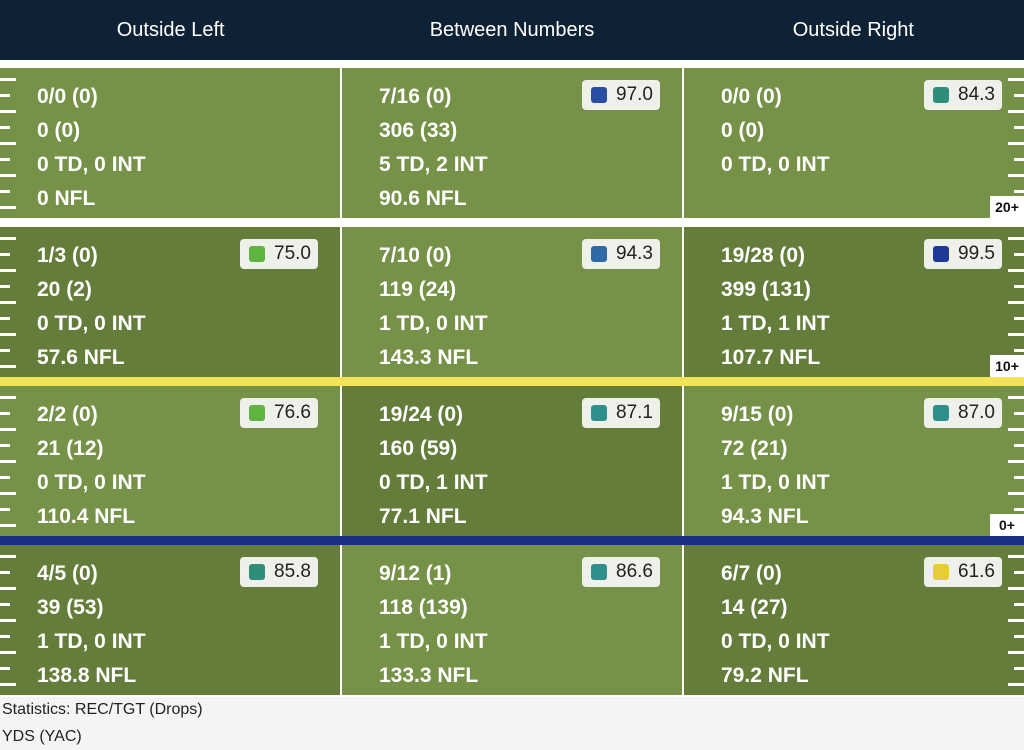  What do you see at coordinates (170, 302) in the screenshot?
I see `zone-cell-outside-left: 1/3 (0) 20 (2) 0 TD, 0 INT 57.6 NFL 75.0` at bounding box center [170, 302].